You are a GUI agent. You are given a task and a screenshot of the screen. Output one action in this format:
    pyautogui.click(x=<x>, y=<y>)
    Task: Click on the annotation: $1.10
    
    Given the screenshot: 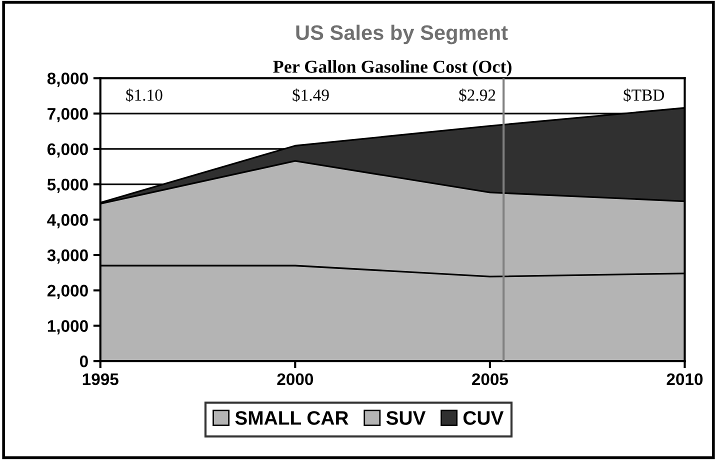 What is the action you would take?
    pyautogui.click(x=144, y=95)
    